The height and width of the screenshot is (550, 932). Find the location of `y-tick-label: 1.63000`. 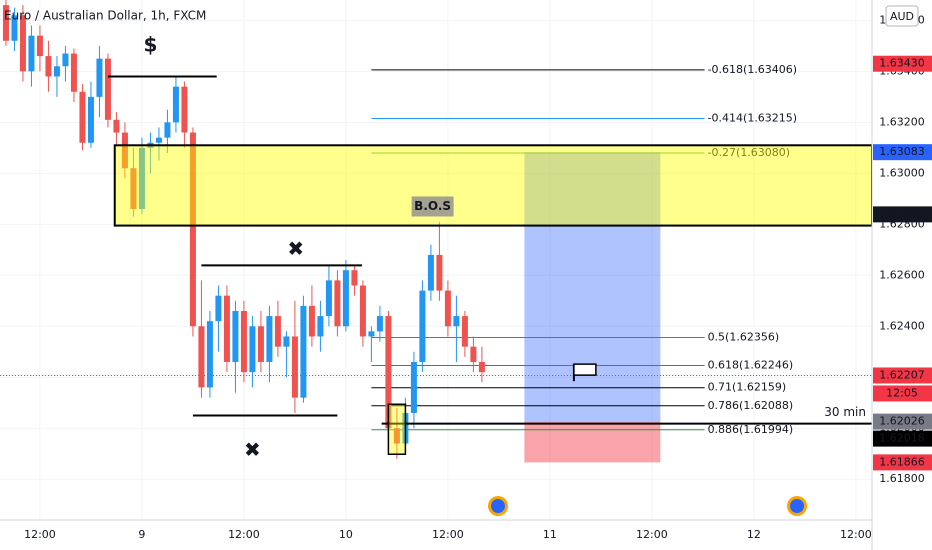

y-tick-label: 1.63000 is located at coordinates (902, 172).